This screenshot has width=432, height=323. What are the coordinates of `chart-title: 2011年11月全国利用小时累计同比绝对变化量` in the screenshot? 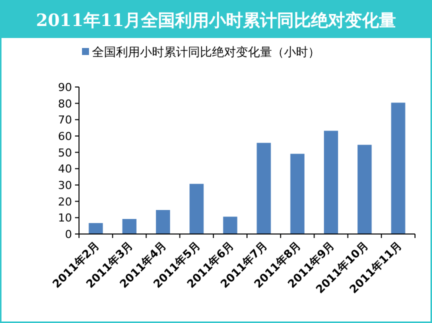 It's located at (216, 21).